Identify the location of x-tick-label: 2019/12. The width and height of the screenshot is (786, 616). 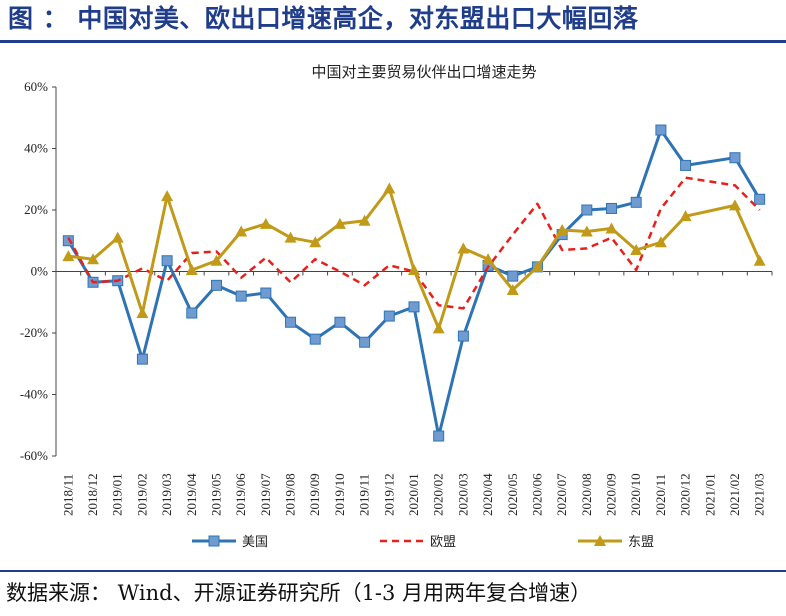
(388, 494).